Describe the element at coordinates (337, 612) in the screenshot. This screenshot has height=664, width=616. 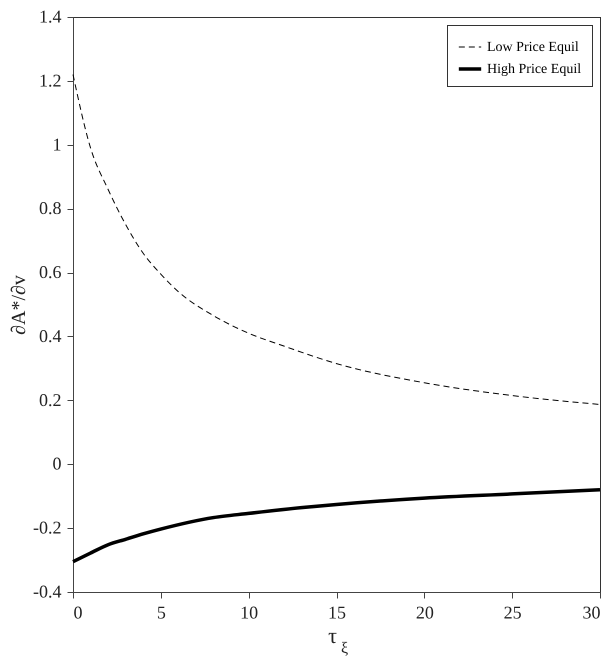
I see `x-tick-label: 15` at that location.